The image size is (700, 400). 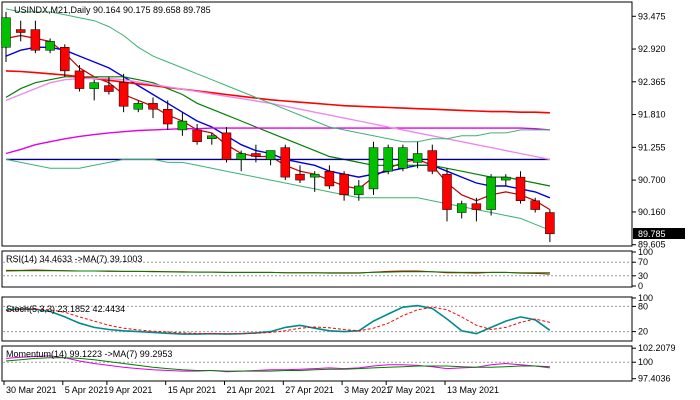 I want to click on indicator-tick-label: 97.4036, so click(x=654, y=379).